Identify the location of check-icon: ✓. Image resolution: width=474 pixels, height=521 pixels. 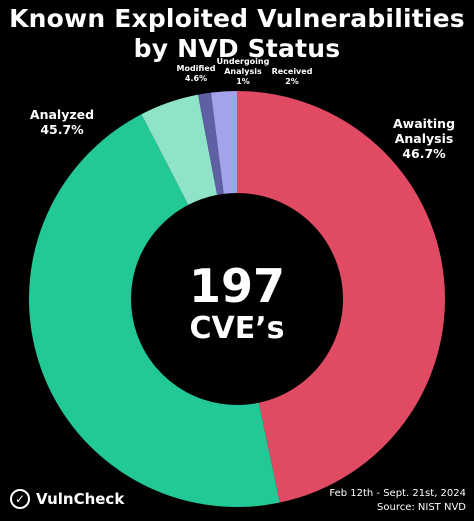
(20, 499).